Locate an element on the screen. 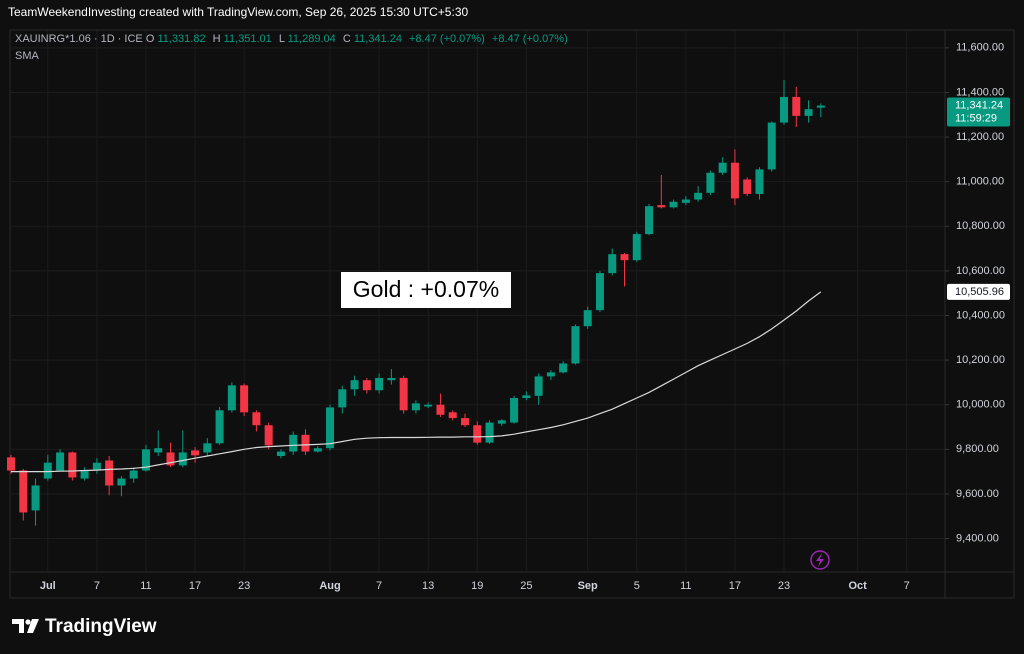 Image resolution: width=1024 pixels, height=654 pixels. y-tick-label: 10,600.00 is located at coordinates (980, 271).